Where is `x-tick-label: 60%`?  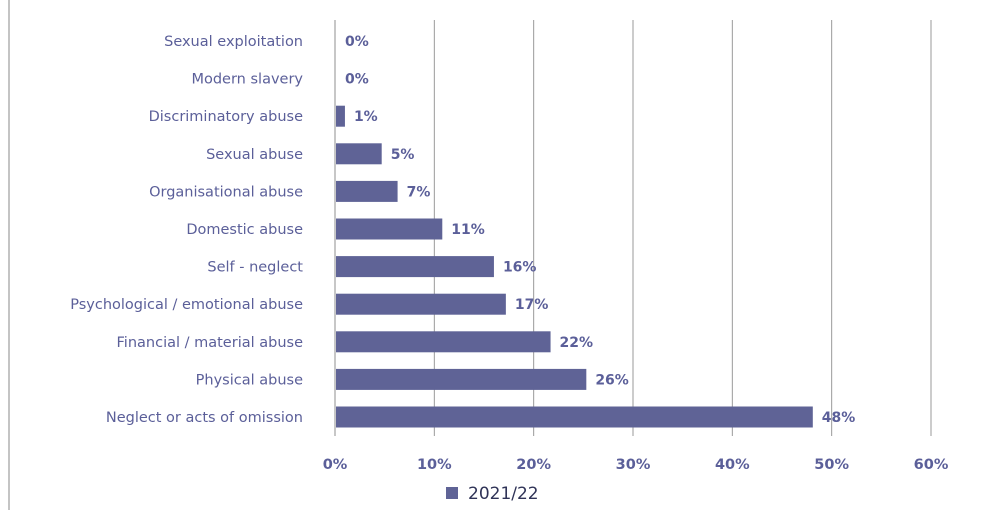 x-tick-label: 60% is located at coordinates (931, 465).